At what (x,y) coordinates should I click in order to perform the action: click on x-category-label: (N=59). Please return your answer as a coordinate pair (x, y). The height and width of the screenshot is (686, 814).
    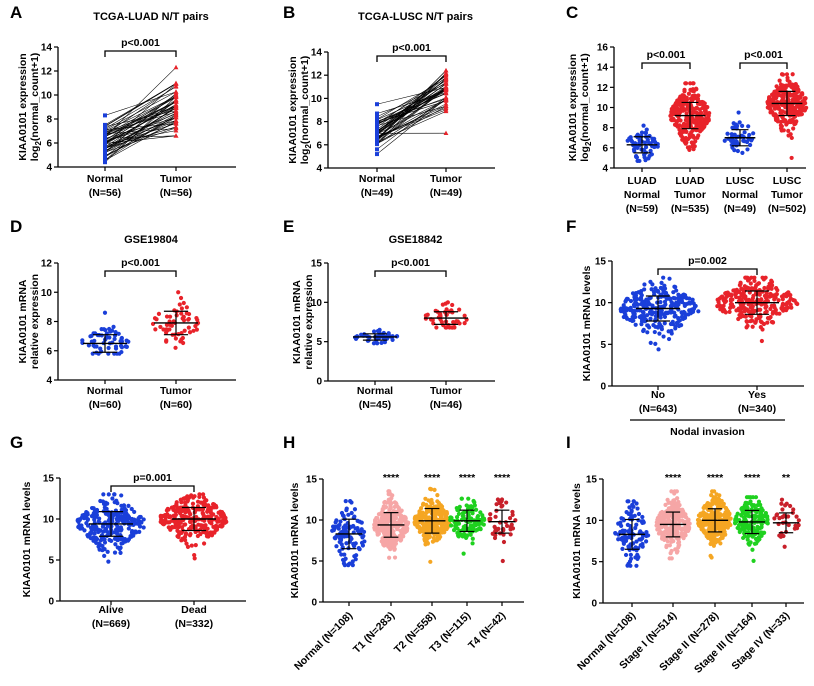
    Looking at the image, I should click on (642, 209).